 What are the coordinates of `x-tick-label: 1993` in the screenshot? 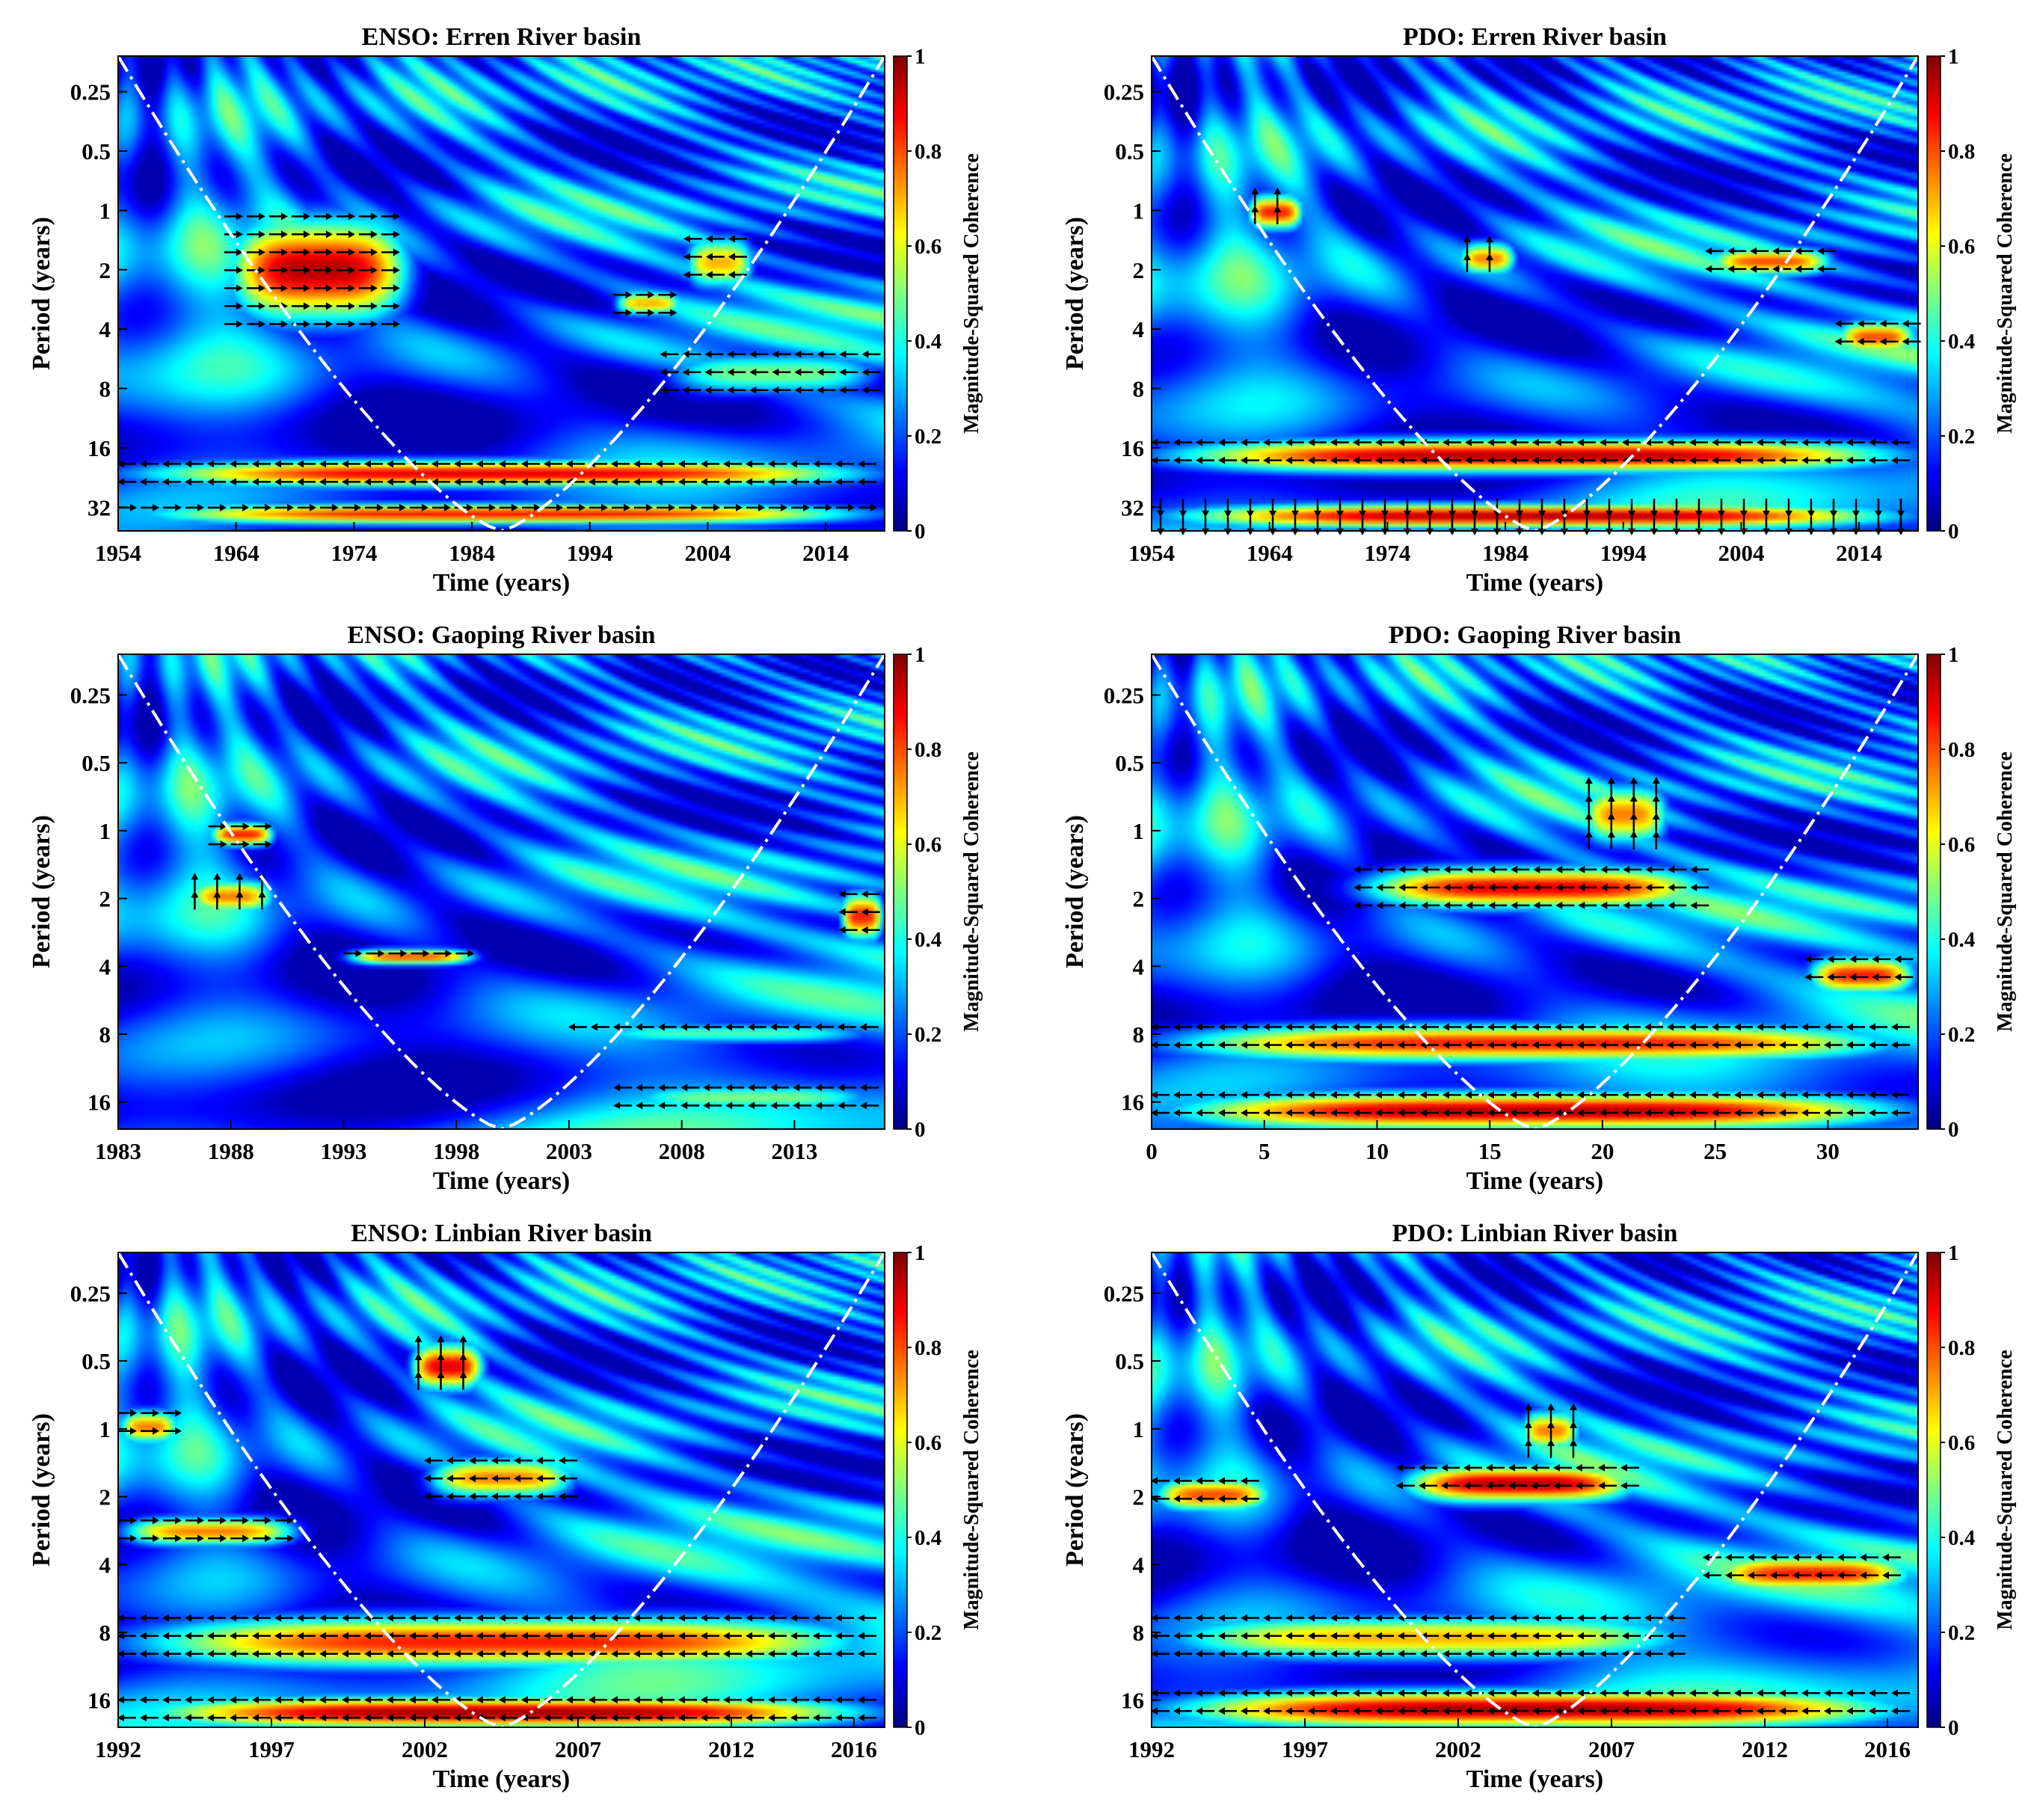 It's located at (343, 1151).